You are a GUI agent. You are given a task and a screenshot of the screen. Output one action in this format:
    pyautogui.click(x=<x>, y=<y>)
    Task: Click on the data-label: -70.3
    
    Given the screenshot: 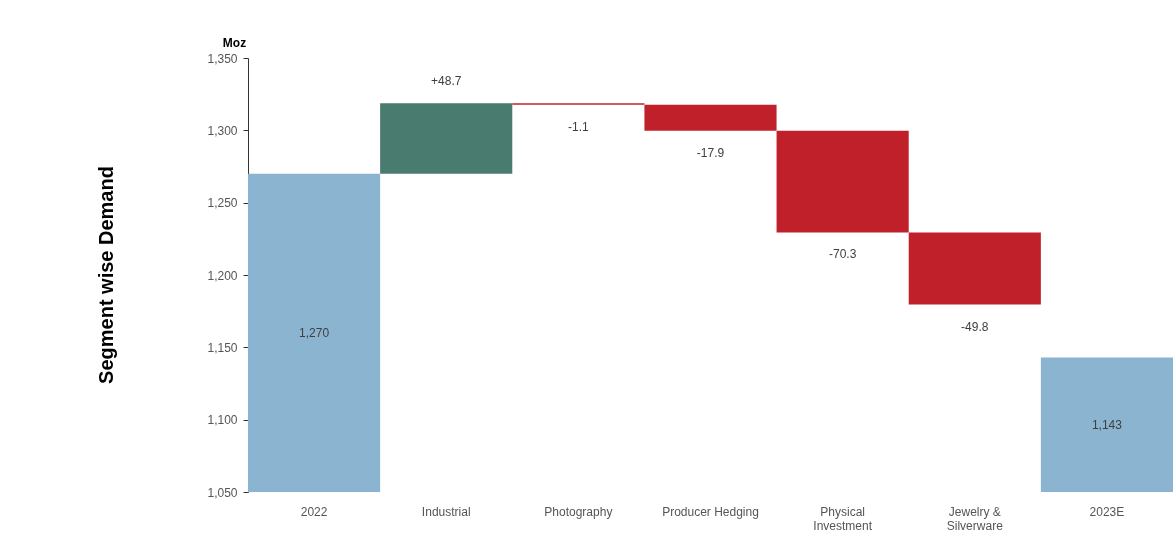 What is the action you would take?
    pyautogui.click(x=842, y=254)
    